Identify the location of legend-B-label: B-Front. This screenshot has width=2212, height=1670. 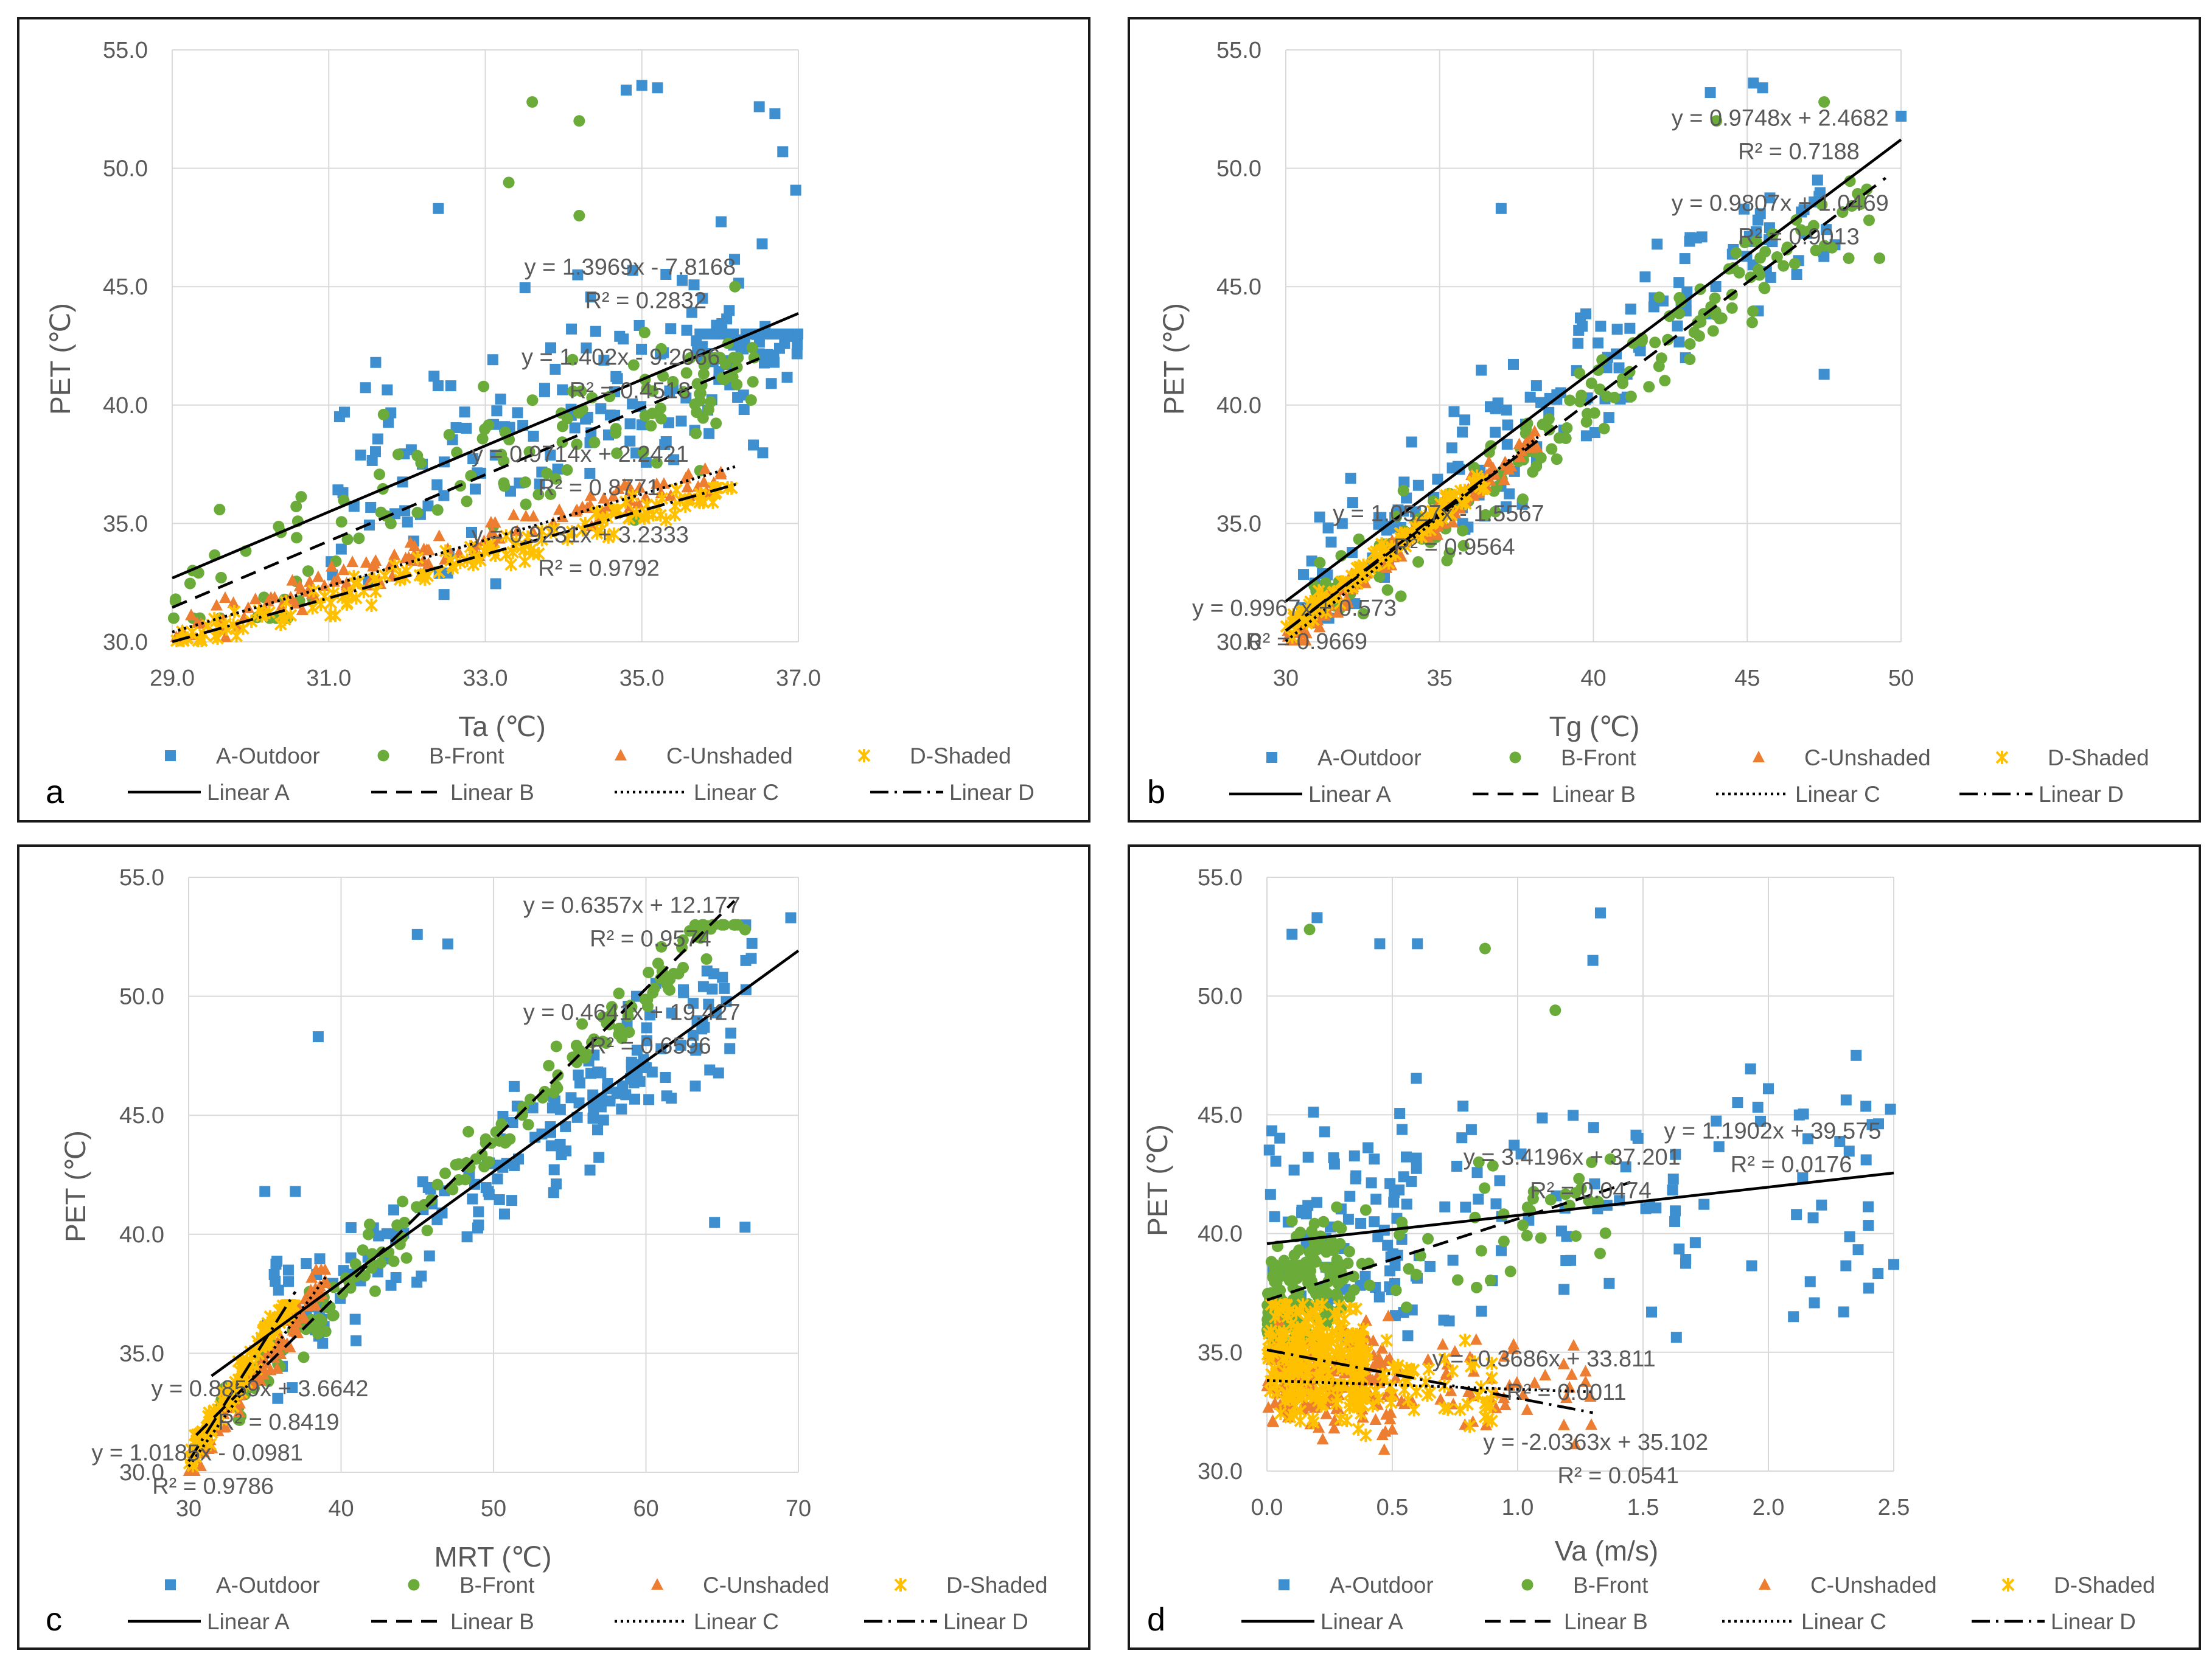
(1611, 1586).